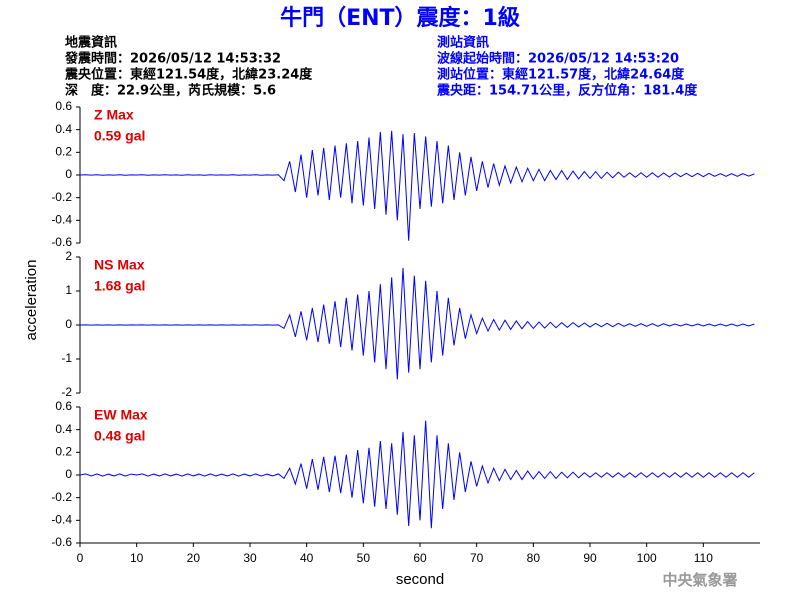 The image size is (800, 600). What do you see at coordinates (66, 392) in the screenshot?
I see `y-tick-label: -2` at bounding box center [66, 392].